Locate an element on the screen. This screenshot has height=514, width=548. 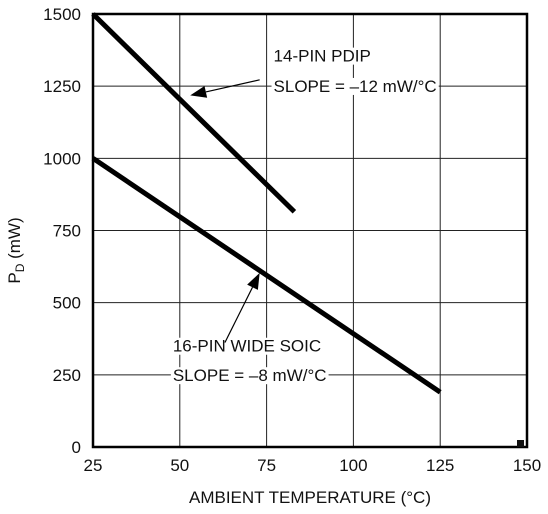
y-axis-label-subscript: D is located at coordinates (20, 267).